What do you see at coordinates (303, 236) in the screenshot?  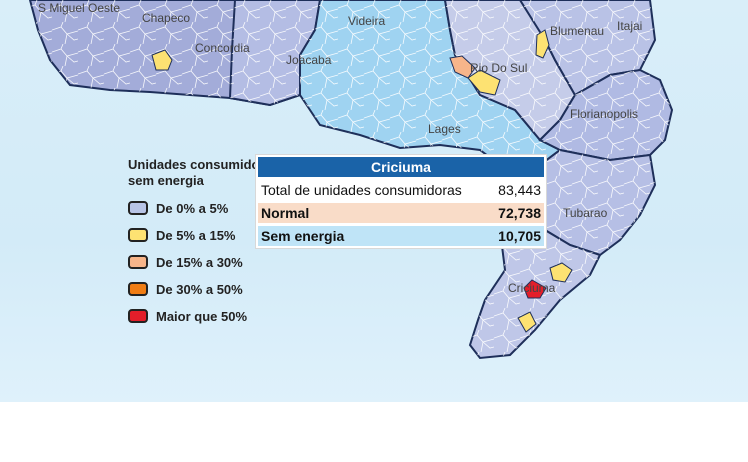 I see `tooltip-label: Sem energia` at bounding box center [303, 236].